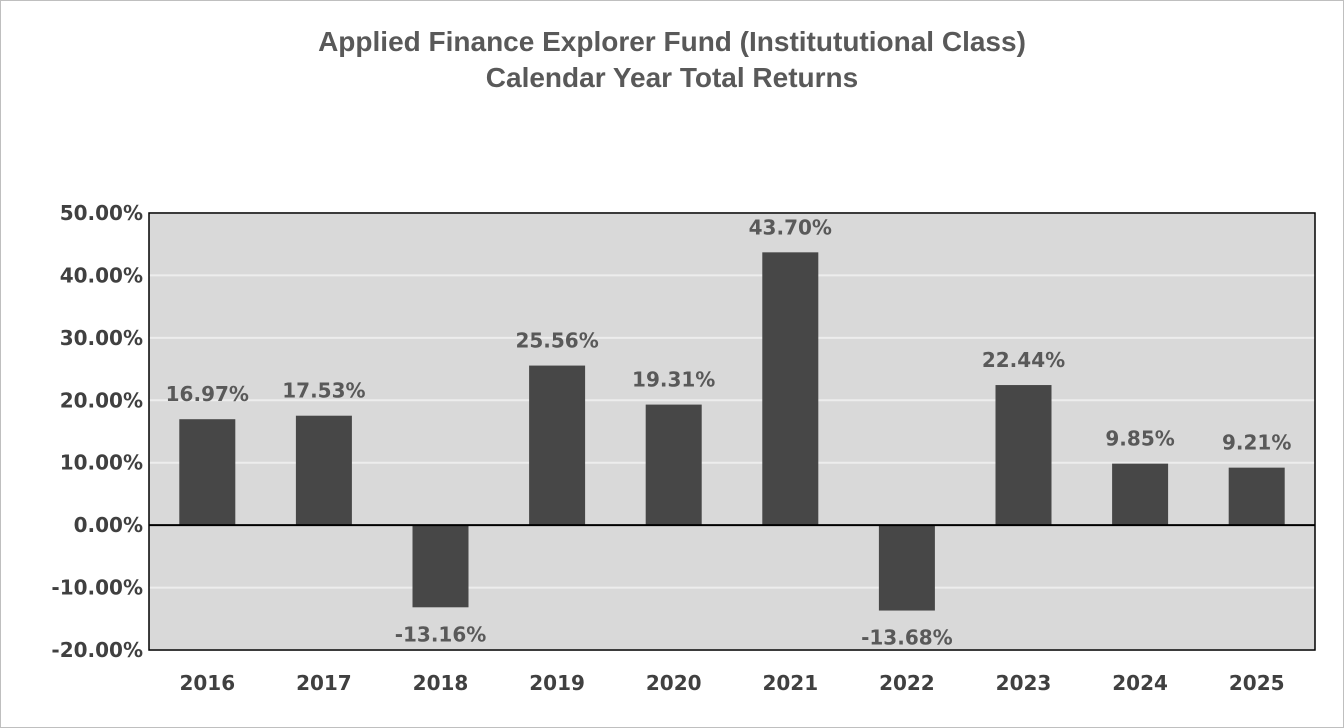 Image resolution: width=1344 pixels, height=728 pixels. Describe the element at coordinates (673, 380) in the screenshot. I see `data-label: 19.31%` at that location.